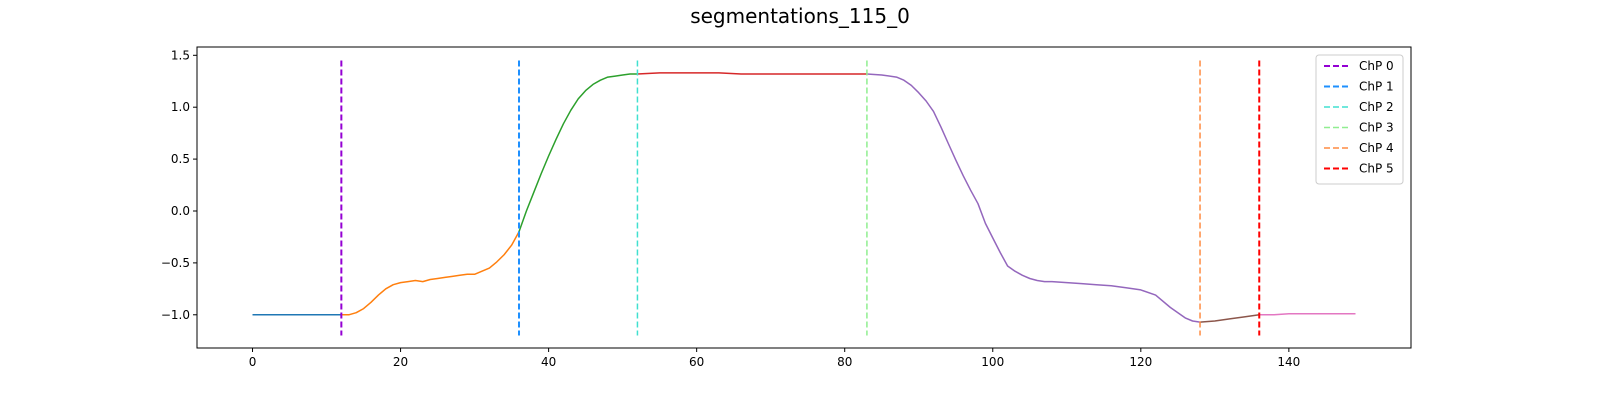  I want to click on x-tick-label: 20, so click(400, 362).